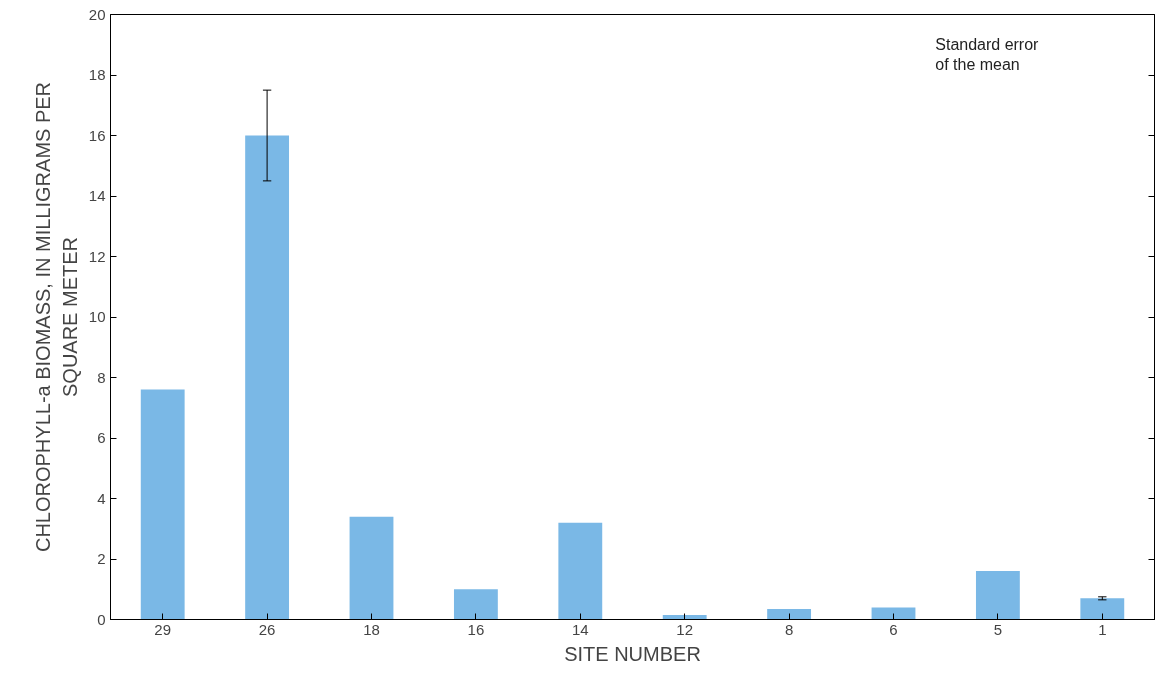  I want to click on x-tick-label: 18, so click(371, 629).